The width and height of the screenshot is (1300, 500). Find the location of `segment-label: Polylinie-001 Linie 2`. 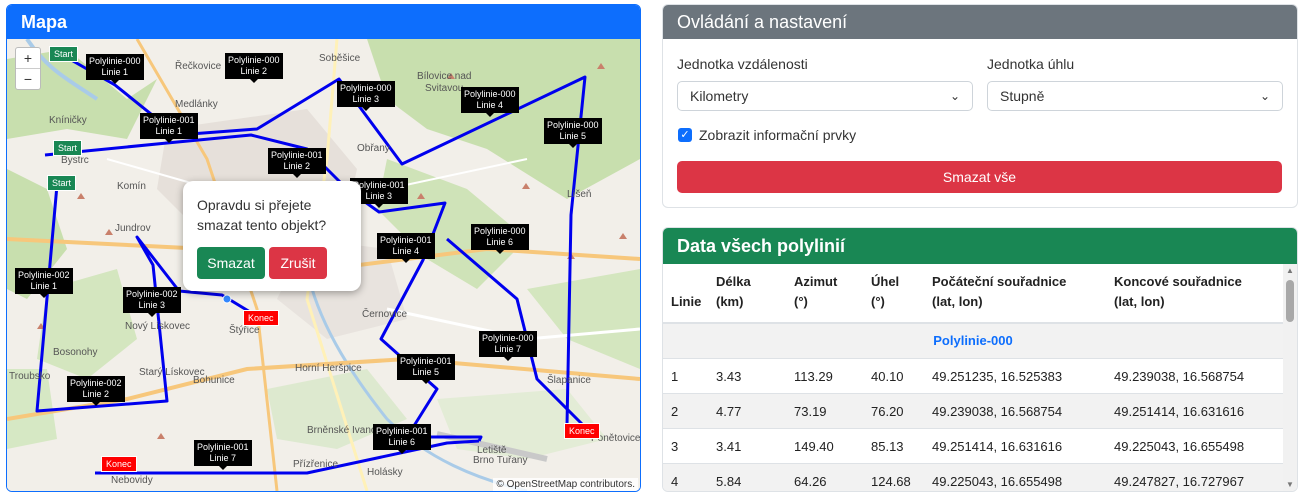

segment-label: Polylinie-001 Linie 2 is located at coordinates (297, 163).